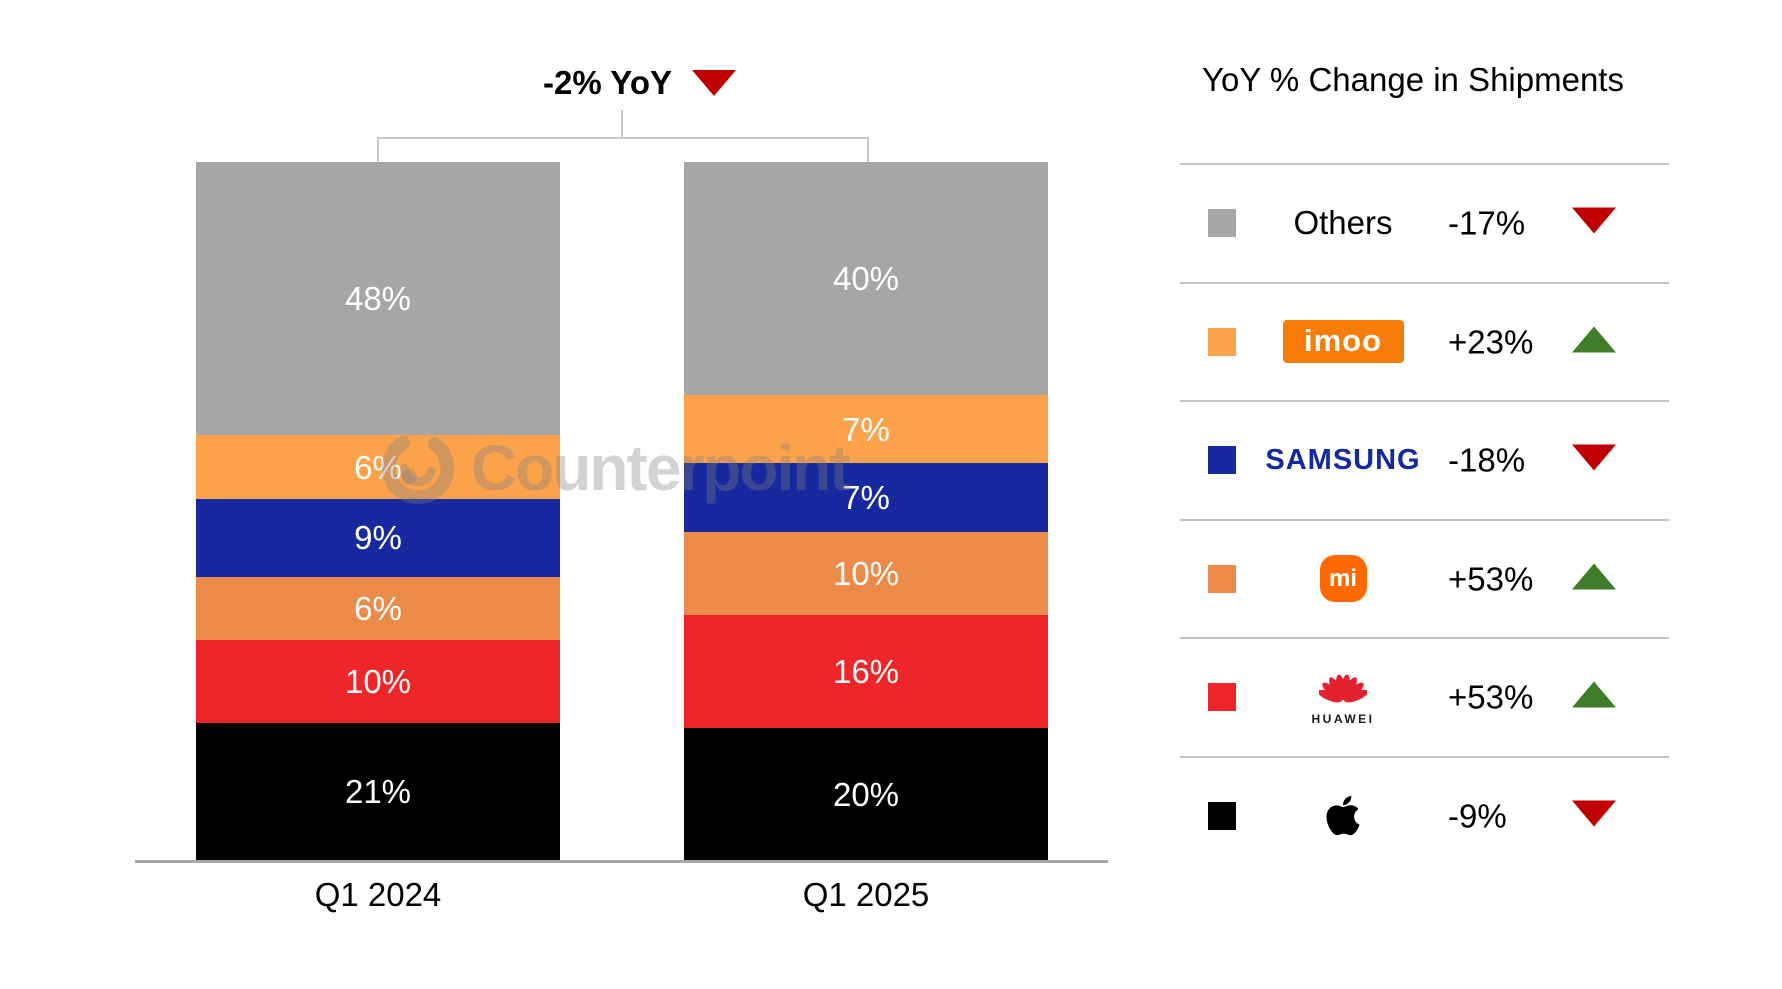  I want to click on brand-name-label: Others, so click(1343, 223).